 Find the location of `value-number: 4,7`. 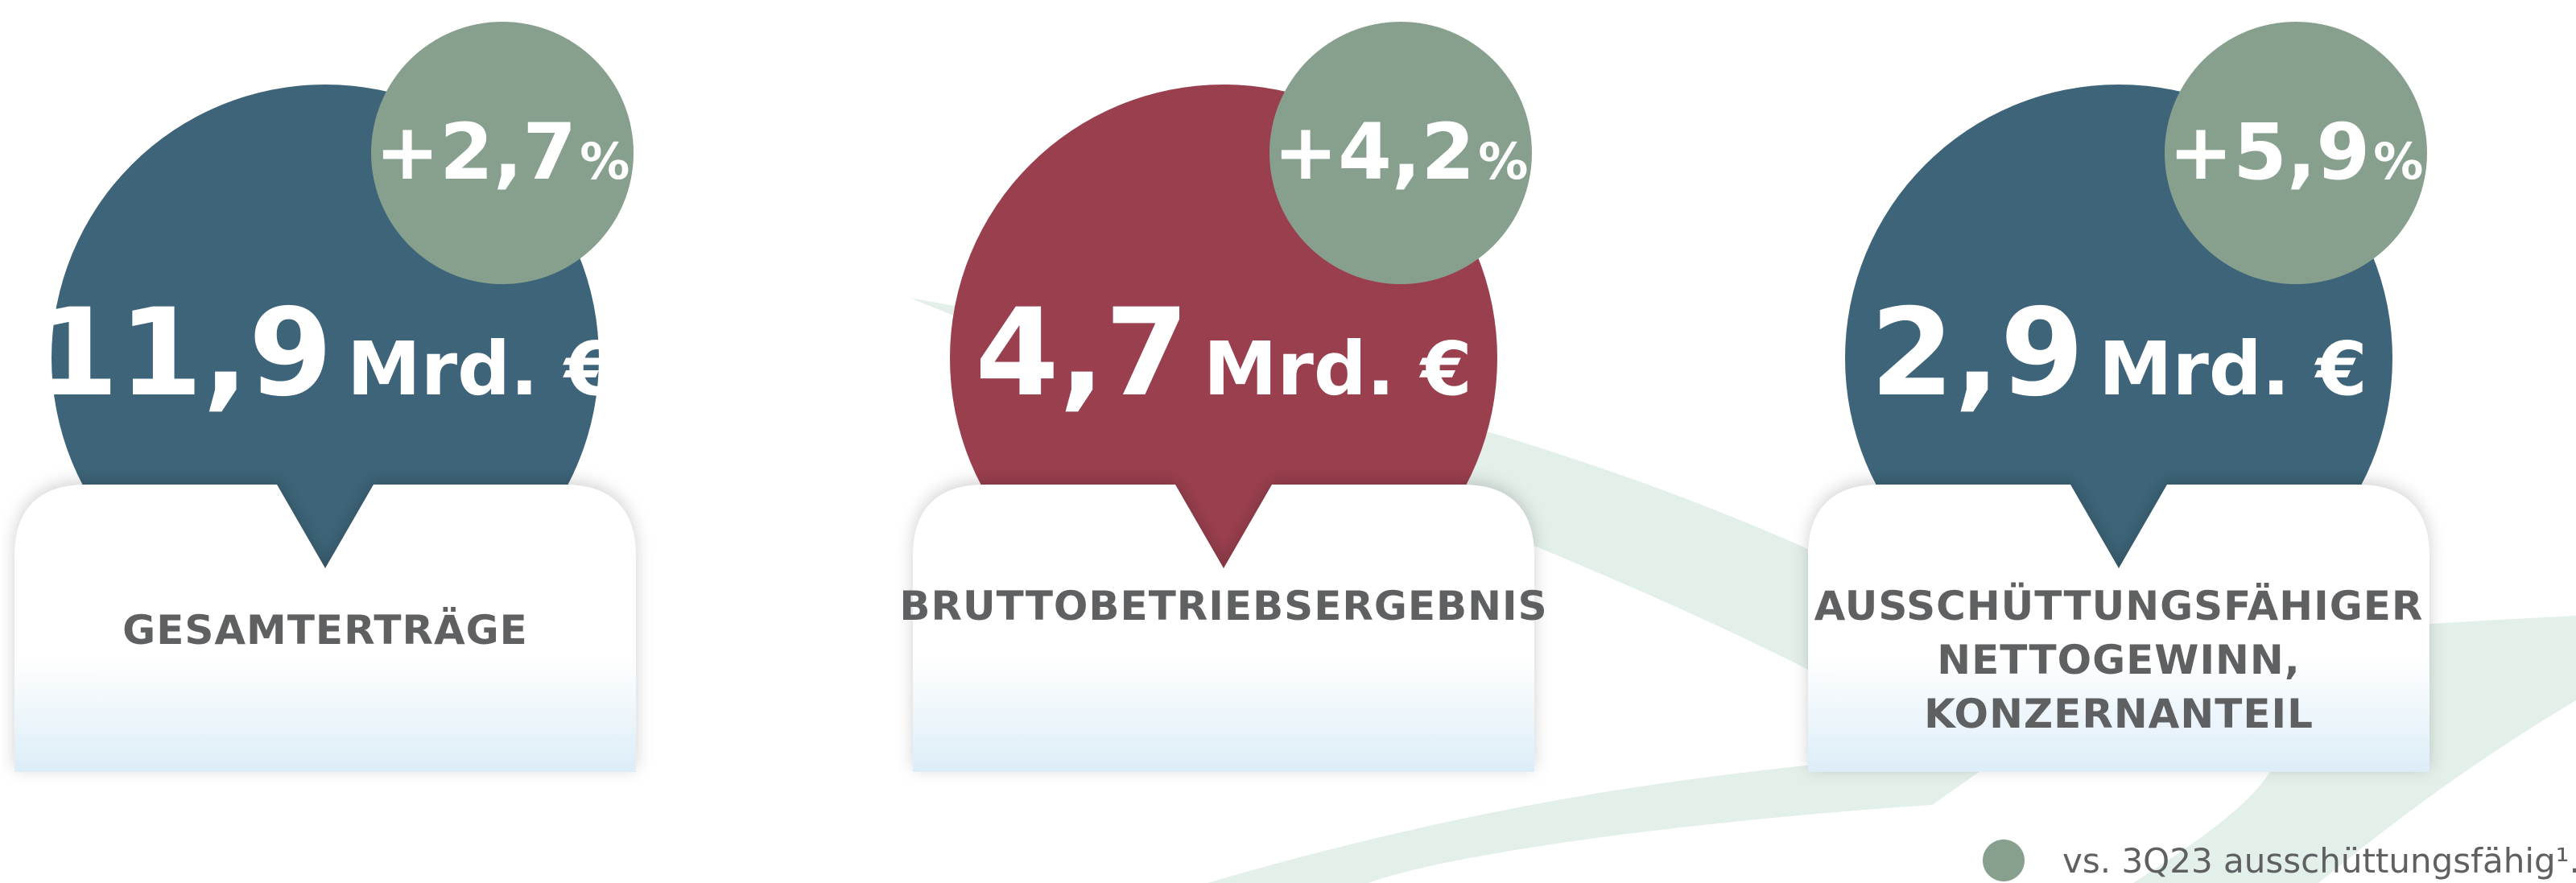

value-number: 4,7 is located at coordinates (1082, 353).